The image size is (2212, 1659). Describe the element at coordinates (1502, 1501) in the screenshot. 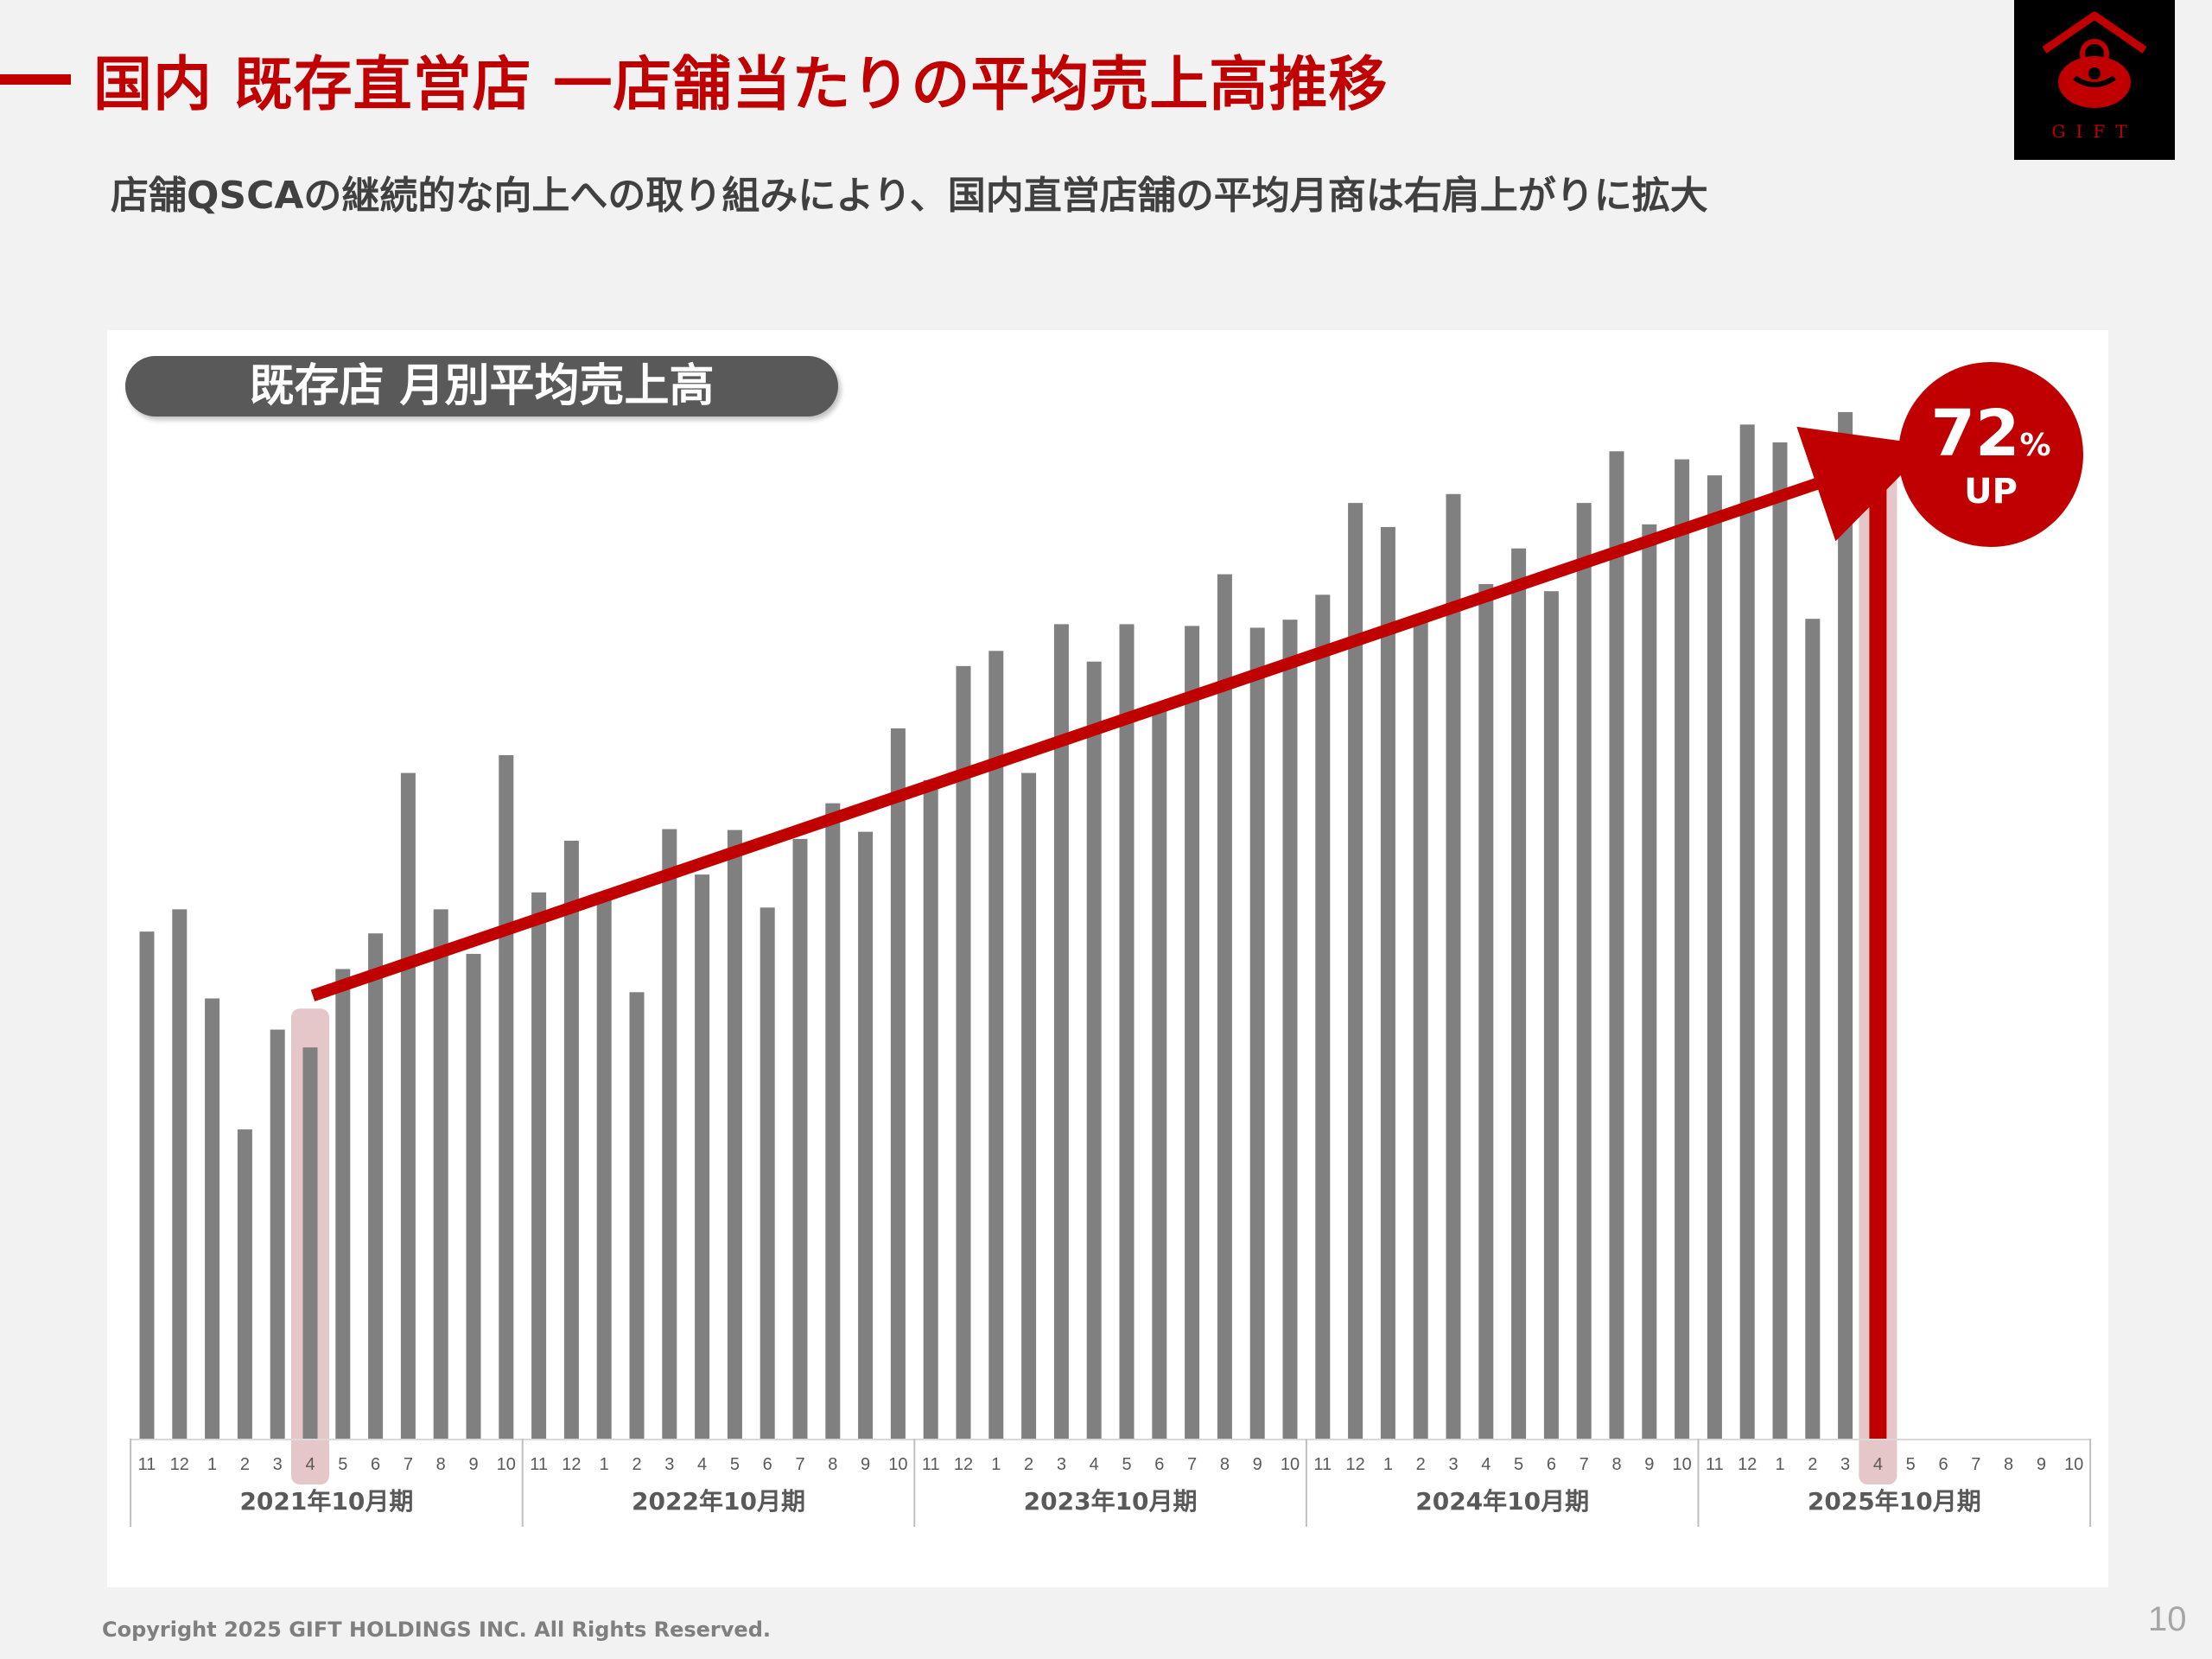

I see `period-label: 2024年10月期` at that location.